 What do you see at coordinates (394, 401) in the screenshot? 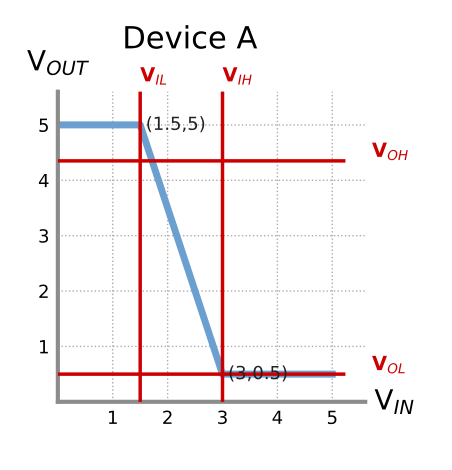
I see `x-axis-title: V$_{IN}$` at bounding box center [394, 401].